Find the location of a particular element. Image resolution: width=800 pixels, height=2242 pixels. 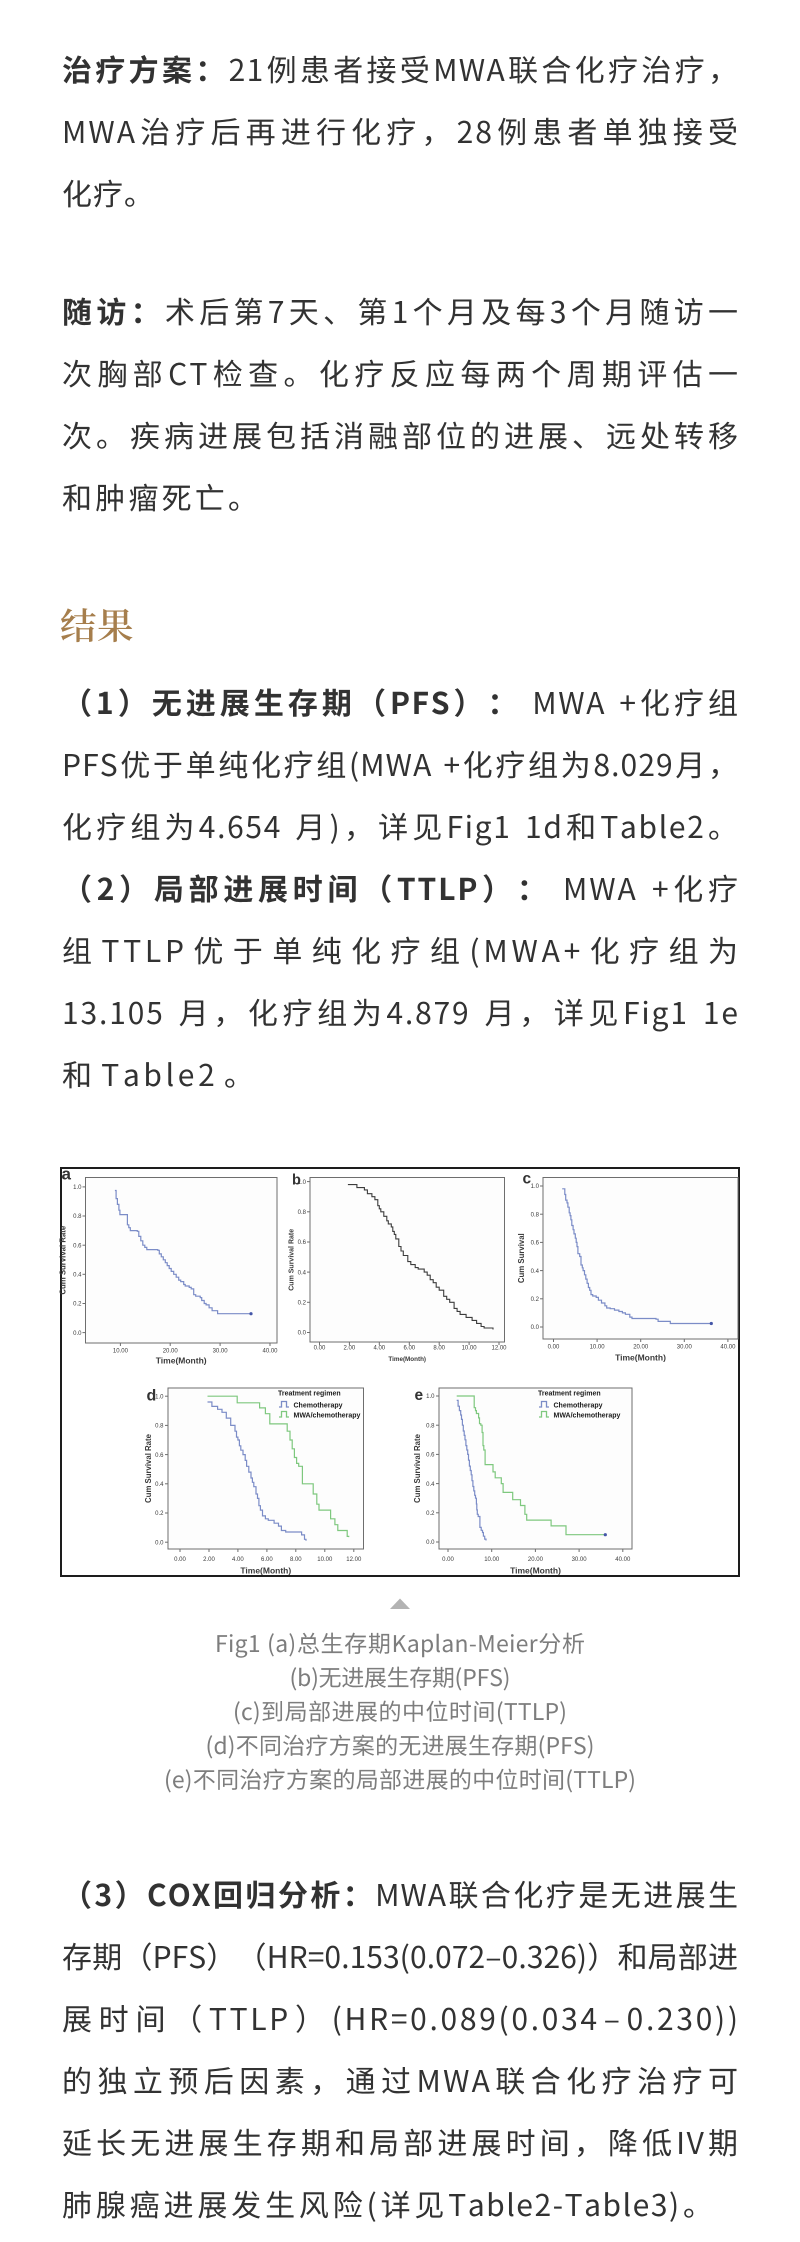

svg-text: a is located at coordinates (67, 1174).